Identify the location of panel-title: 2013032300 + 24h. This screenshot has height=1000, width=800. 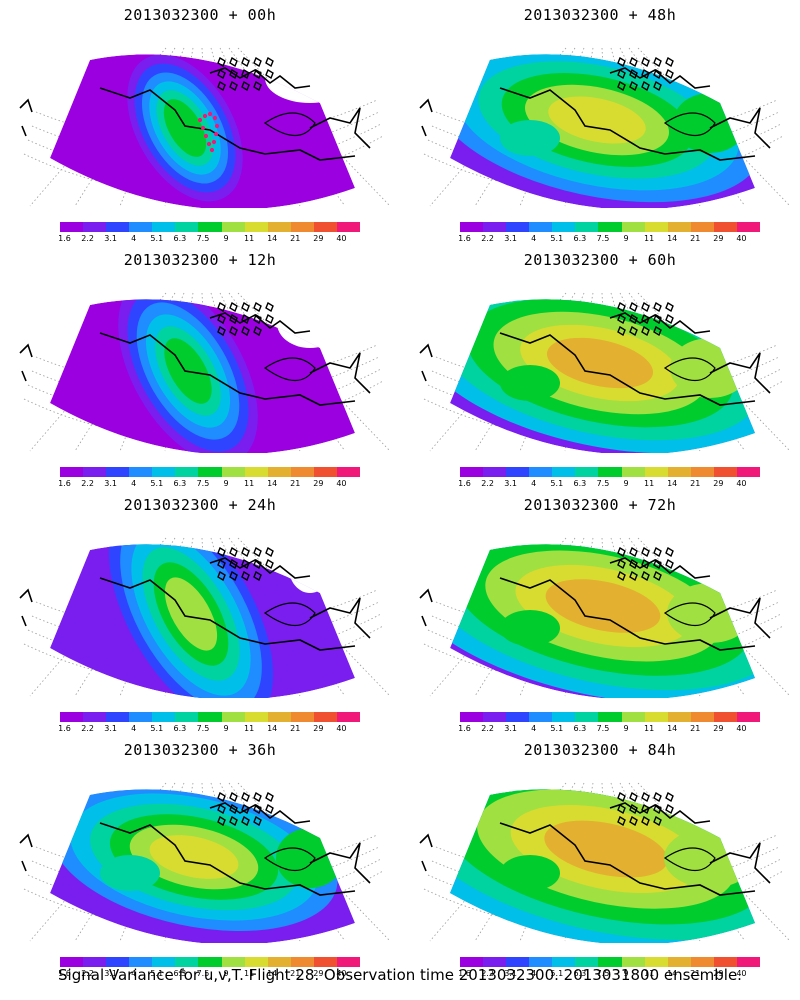
(200, 505).